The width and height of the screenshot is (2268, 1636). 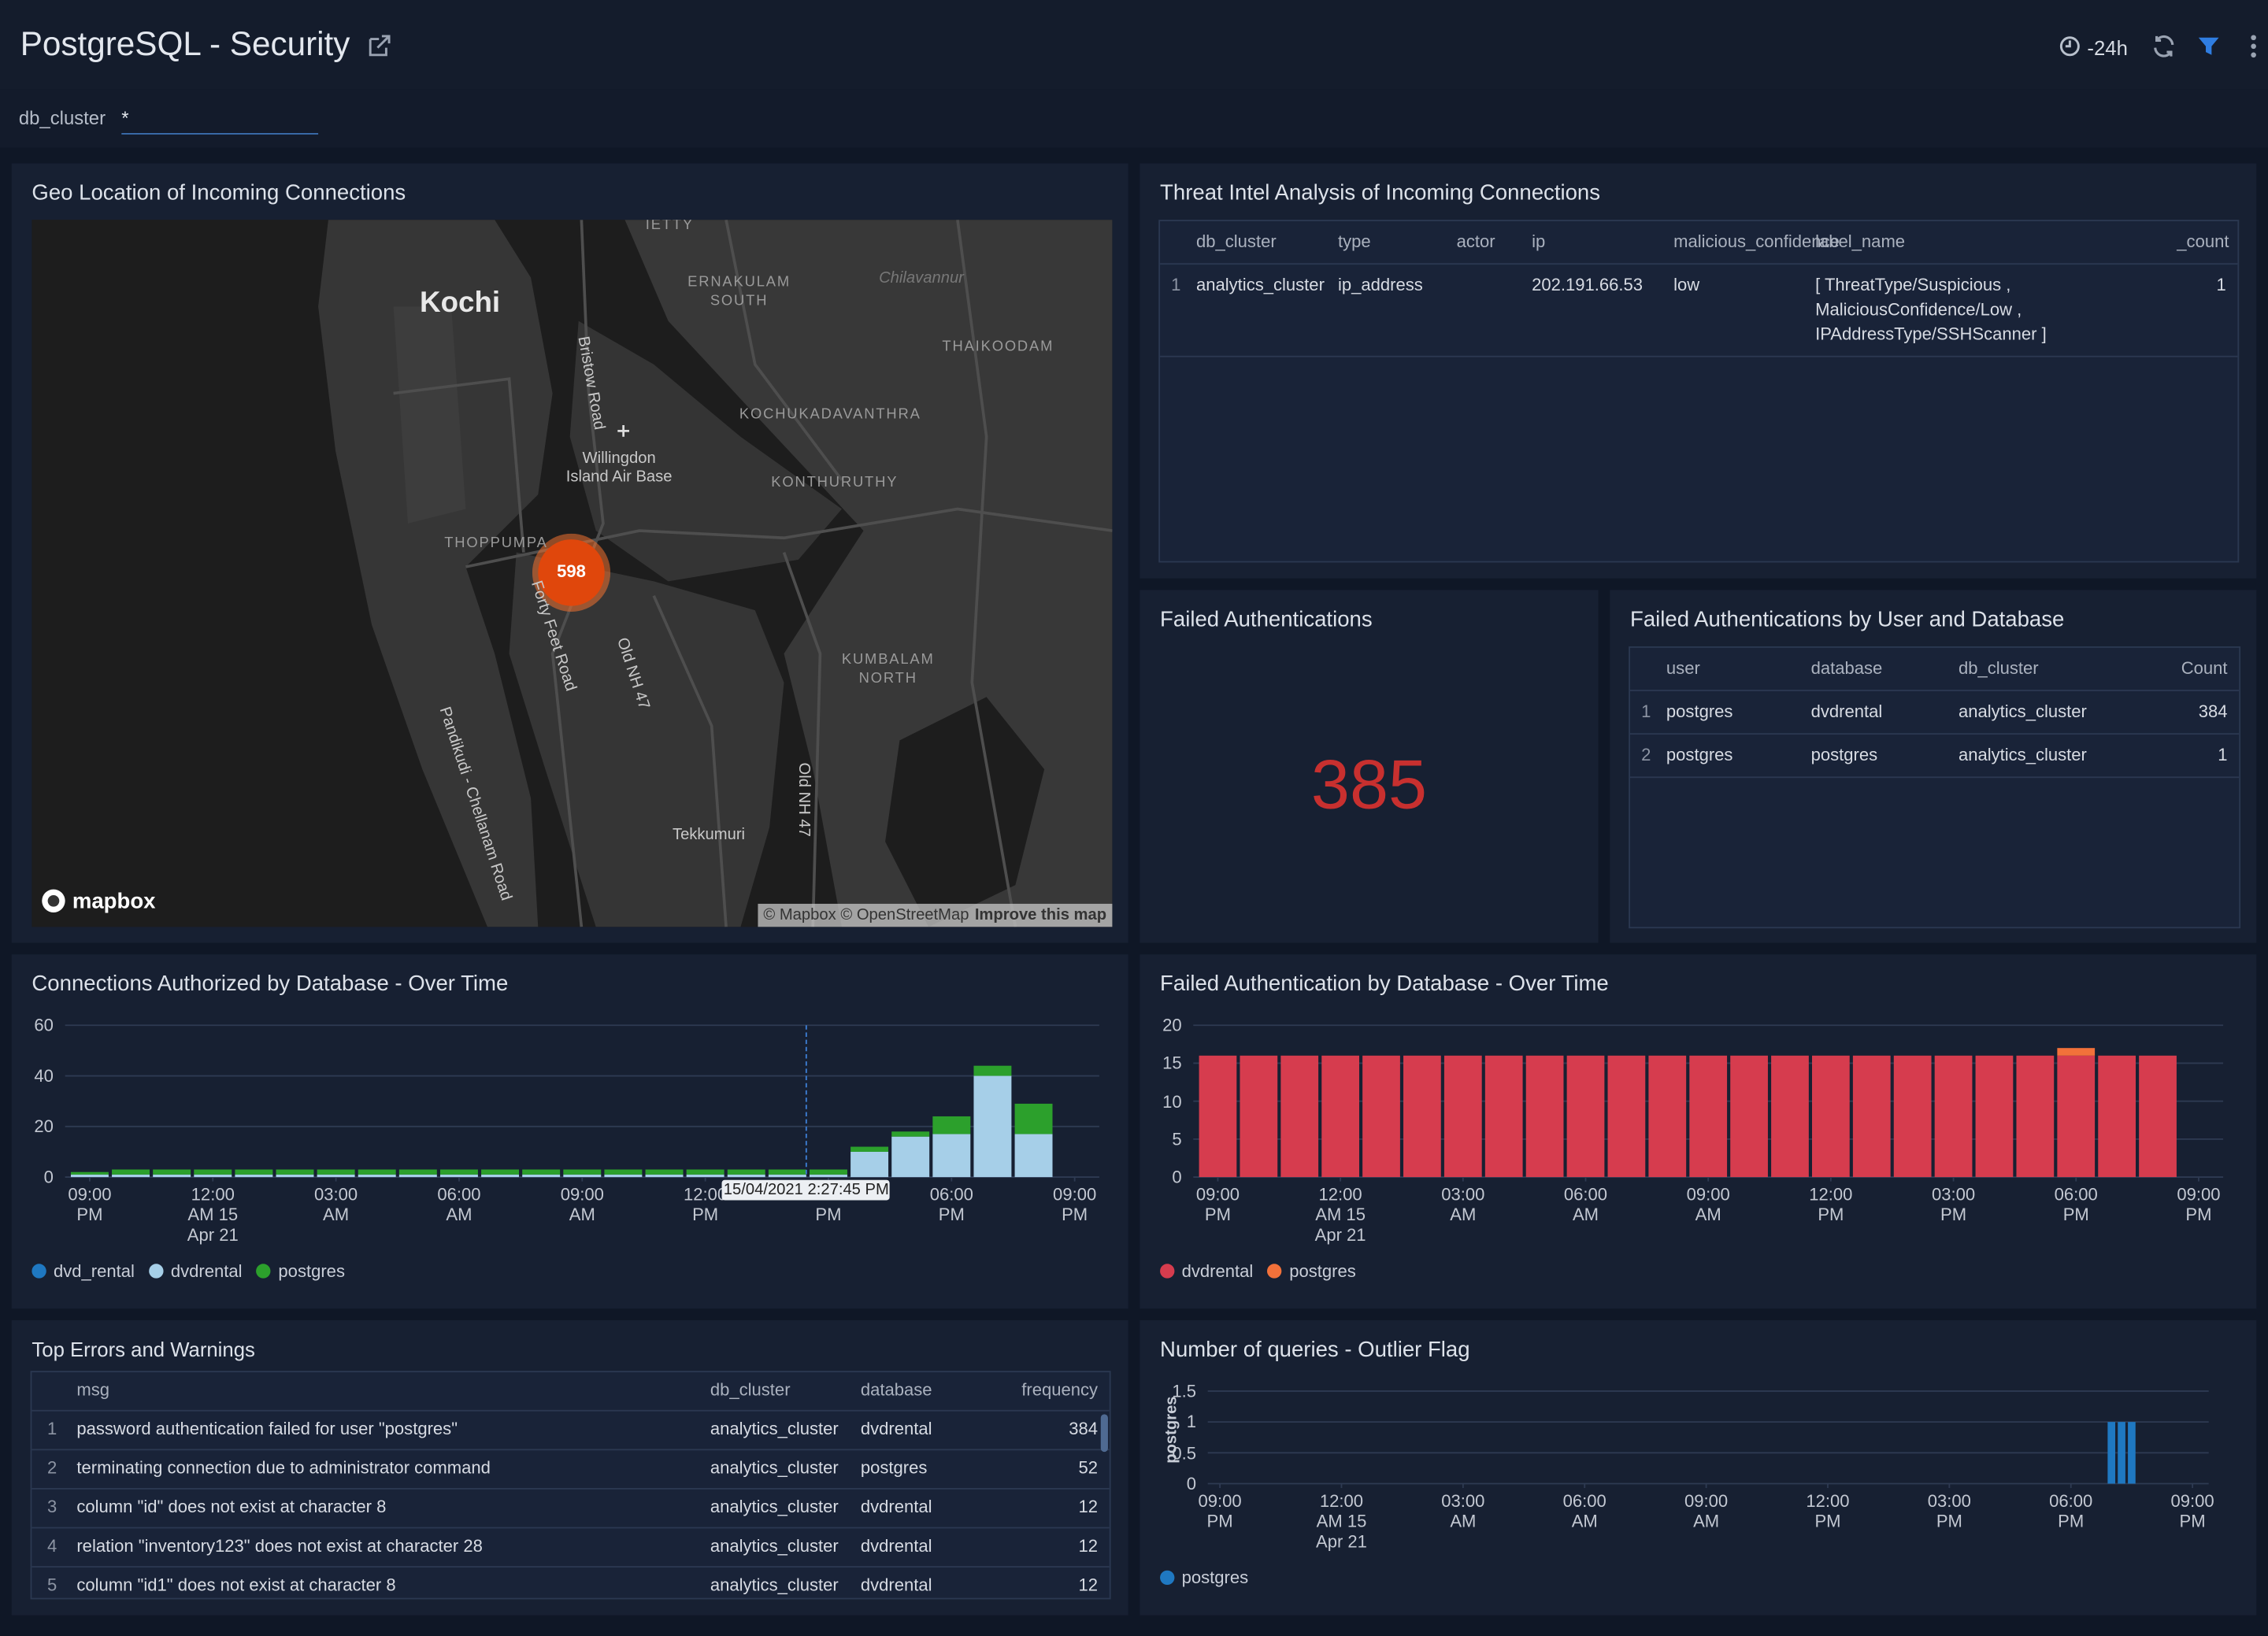 I want to click on table-cell: 202.191.66.53, so click(x=1599, y=285).